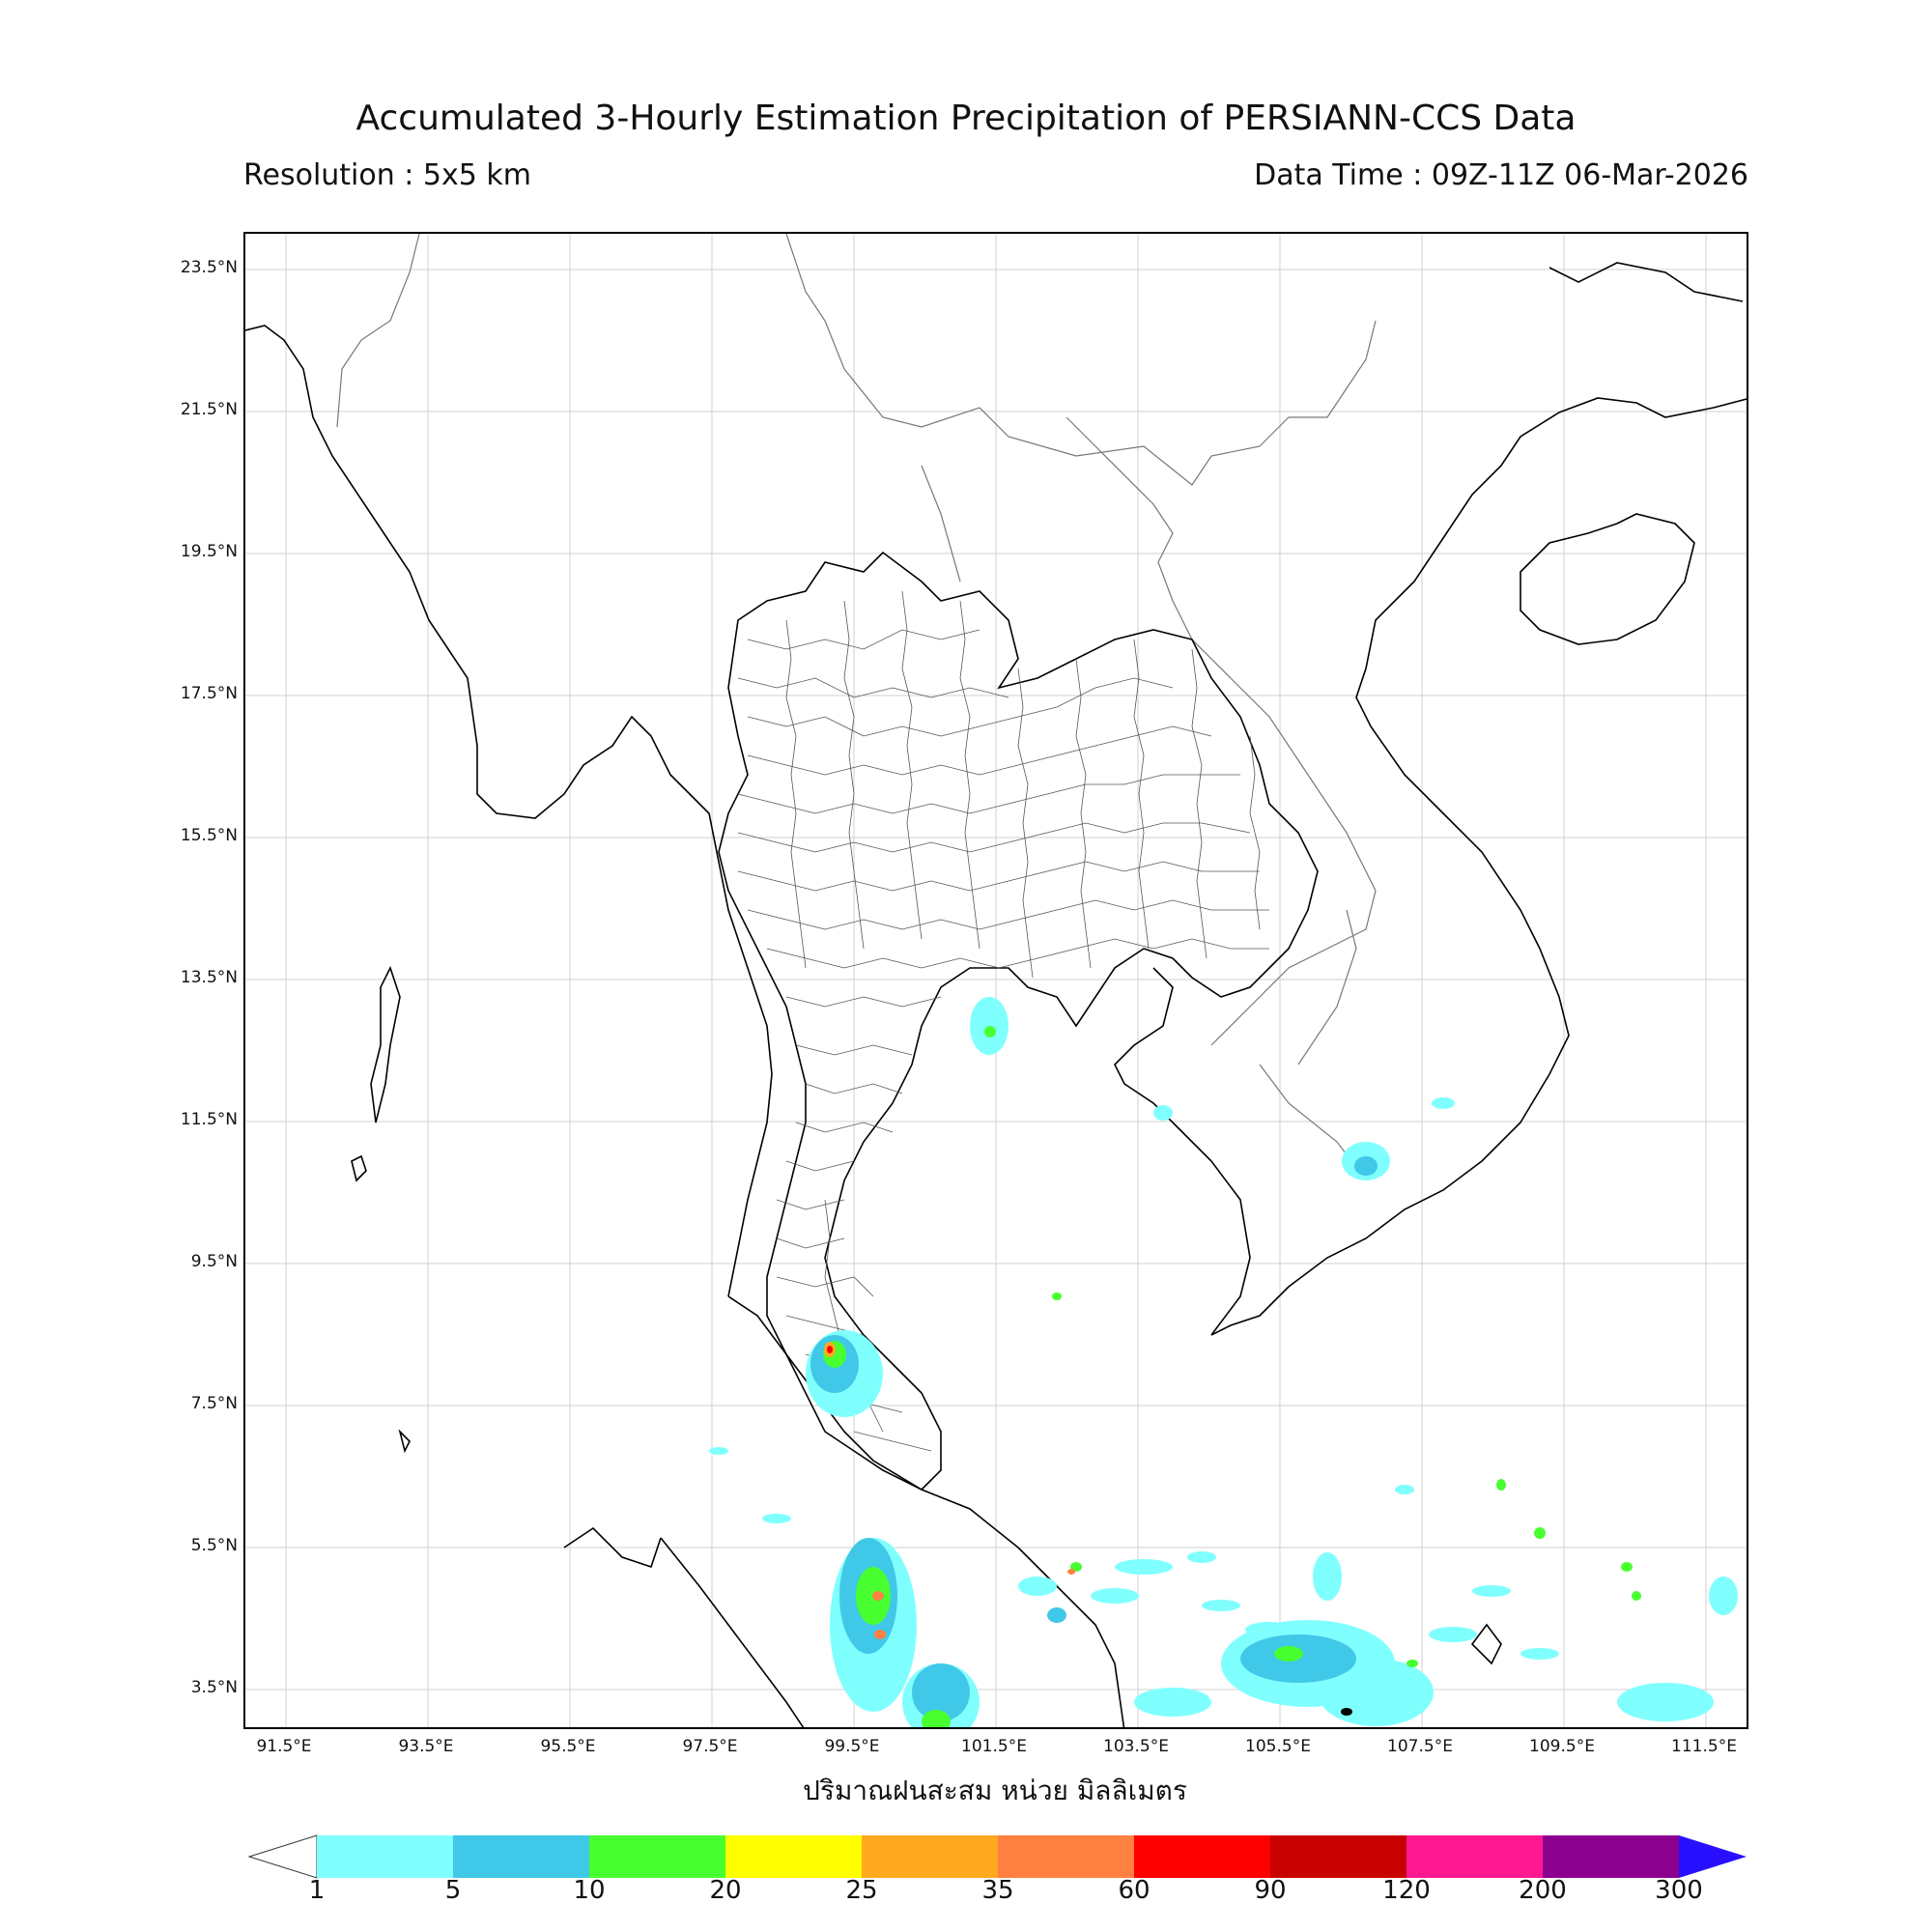  I want to click on colorbar-under-arrow, so click(282, 1856).